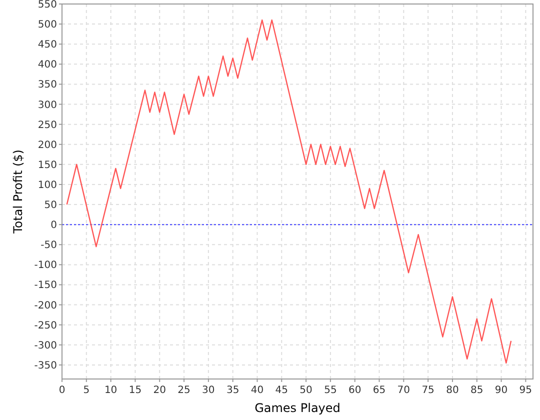 This screenshot has width=540, height=420. Describe the element at coordinates (306, 390) in the screenshot. I see `x-tick-label: 50` at that location.